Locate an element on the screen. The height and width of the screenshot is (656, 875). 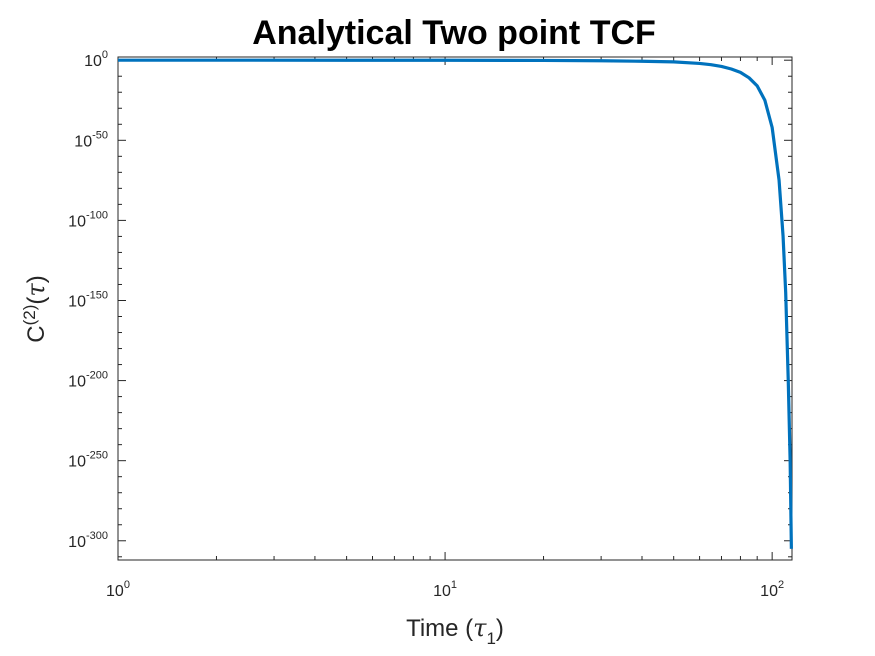
x-axis-label: Time (τ1) is located at coordinates (455, 631).